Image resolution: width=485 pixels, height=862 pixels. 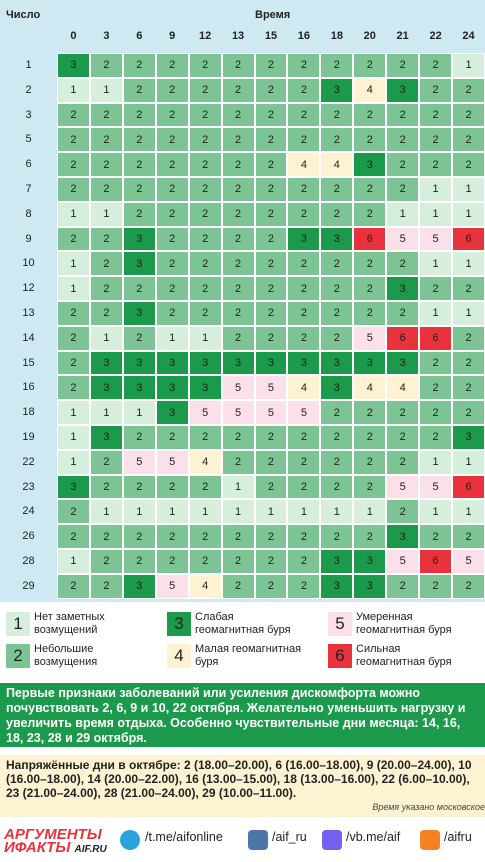 What do you see at coordinates (28, 387) in the screenshot?
I see `day-label: 16` at bounding box center [28, 387].